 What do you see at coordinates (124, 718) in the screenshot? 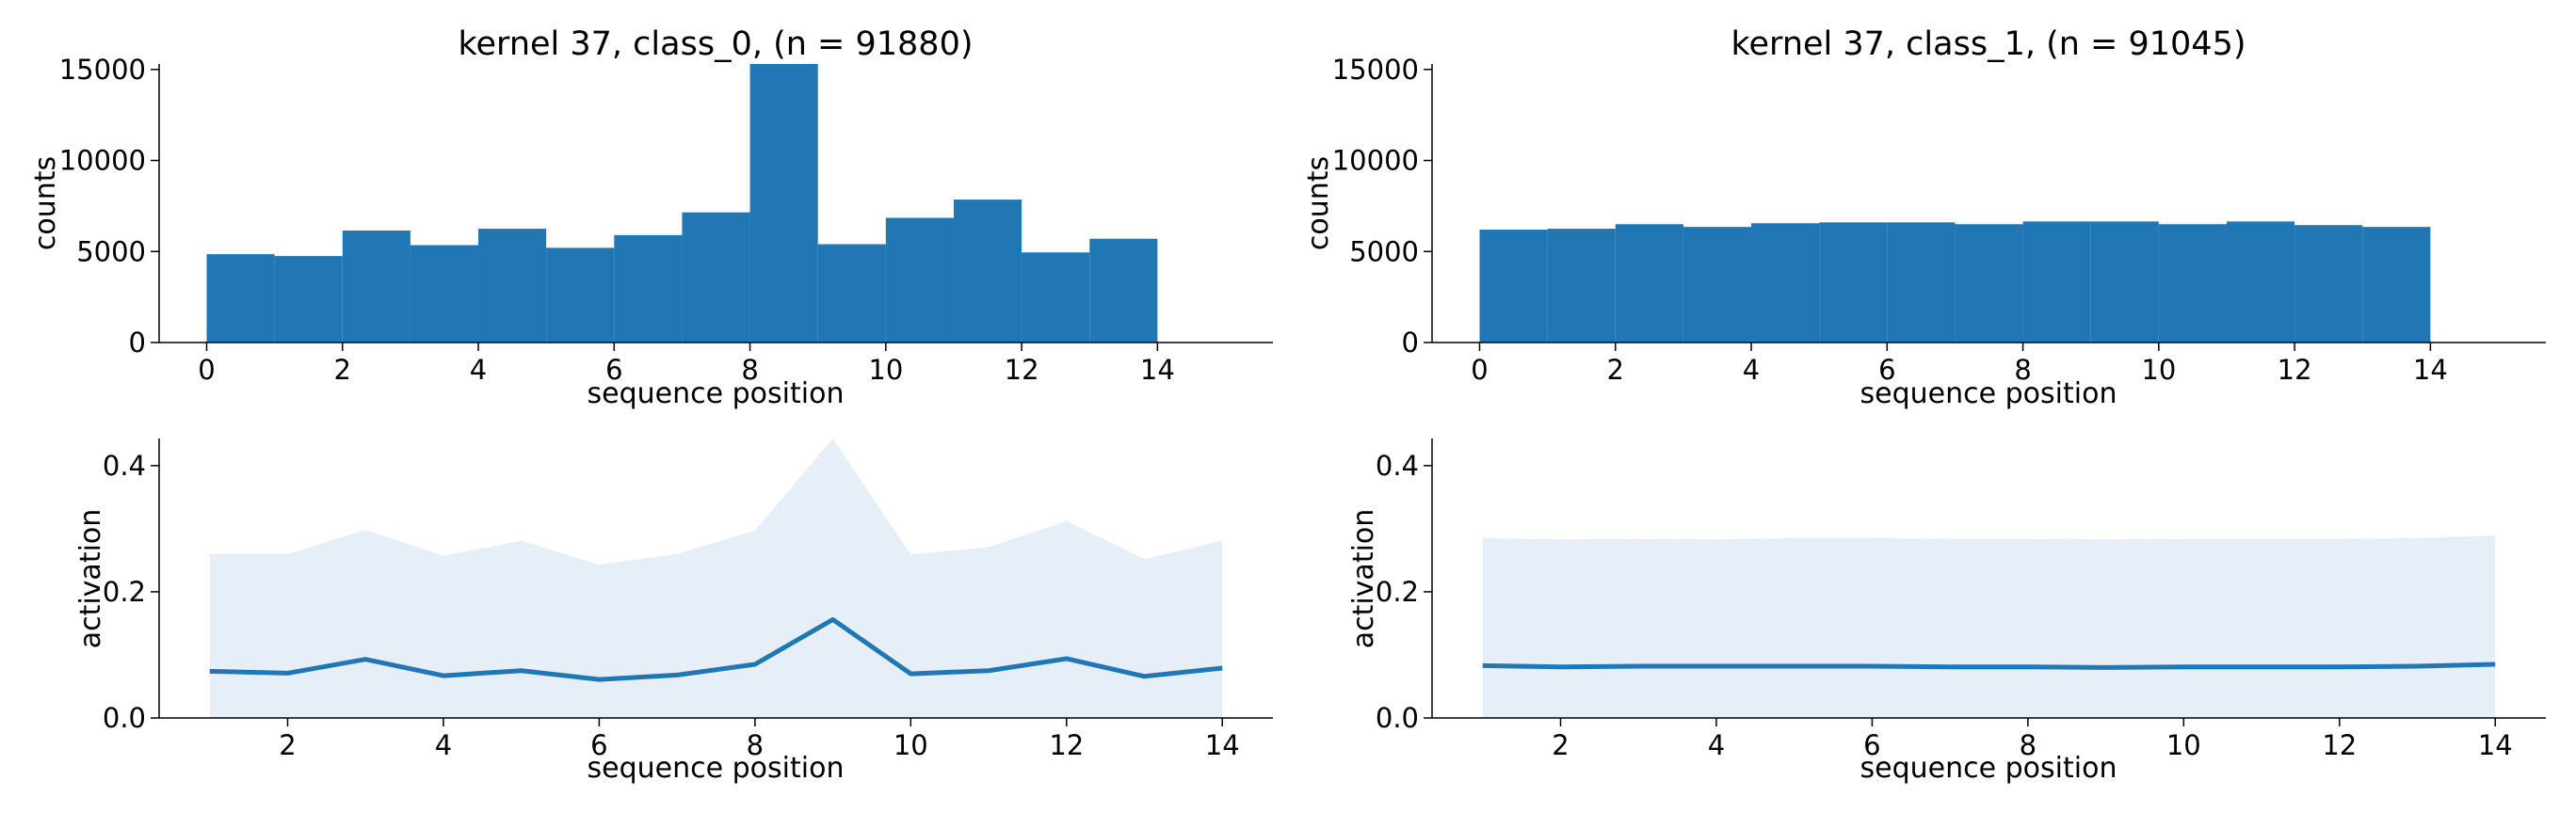
I see `y-tick-label: 0.0` at bounding box center [124, 718].